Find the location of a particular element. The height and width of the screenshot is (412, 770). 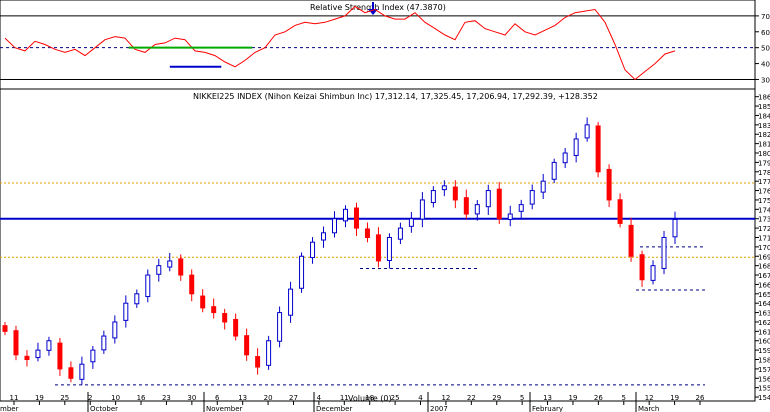

price-y-tick-label: 16400 is located at coordinates (764, 304).